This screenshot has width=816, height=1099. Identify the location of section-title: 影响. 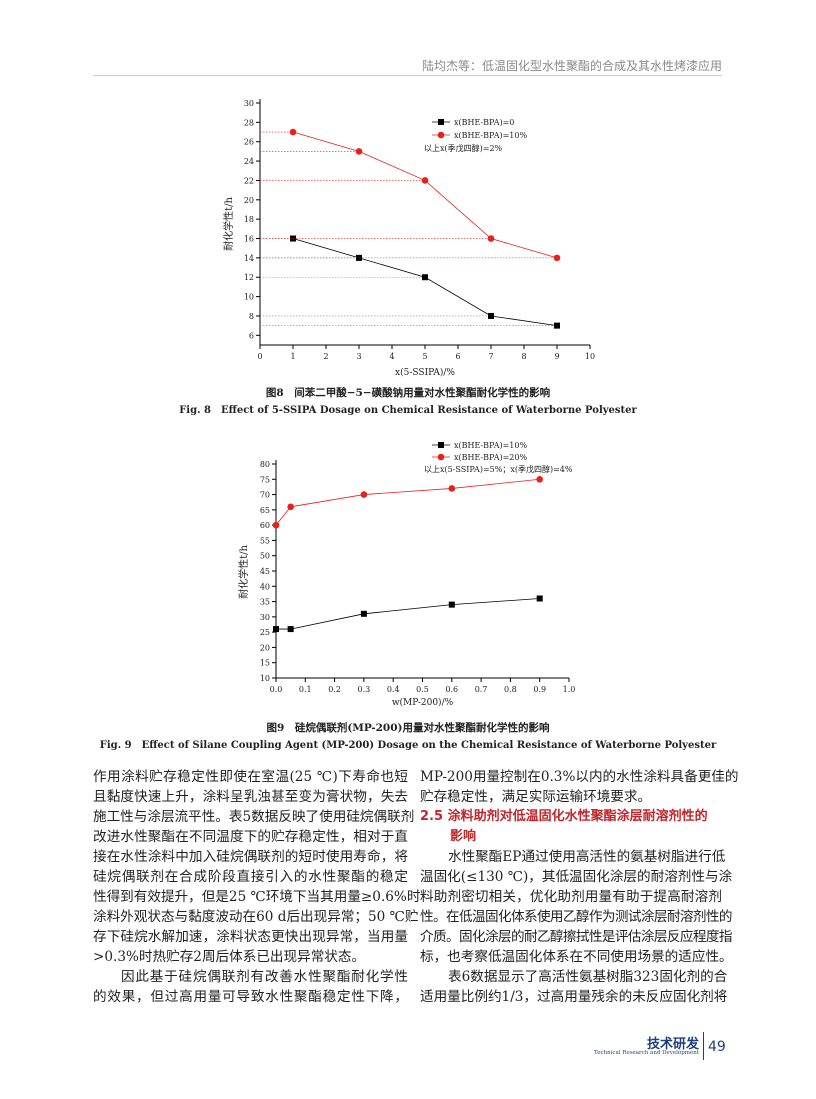
(463, 836).